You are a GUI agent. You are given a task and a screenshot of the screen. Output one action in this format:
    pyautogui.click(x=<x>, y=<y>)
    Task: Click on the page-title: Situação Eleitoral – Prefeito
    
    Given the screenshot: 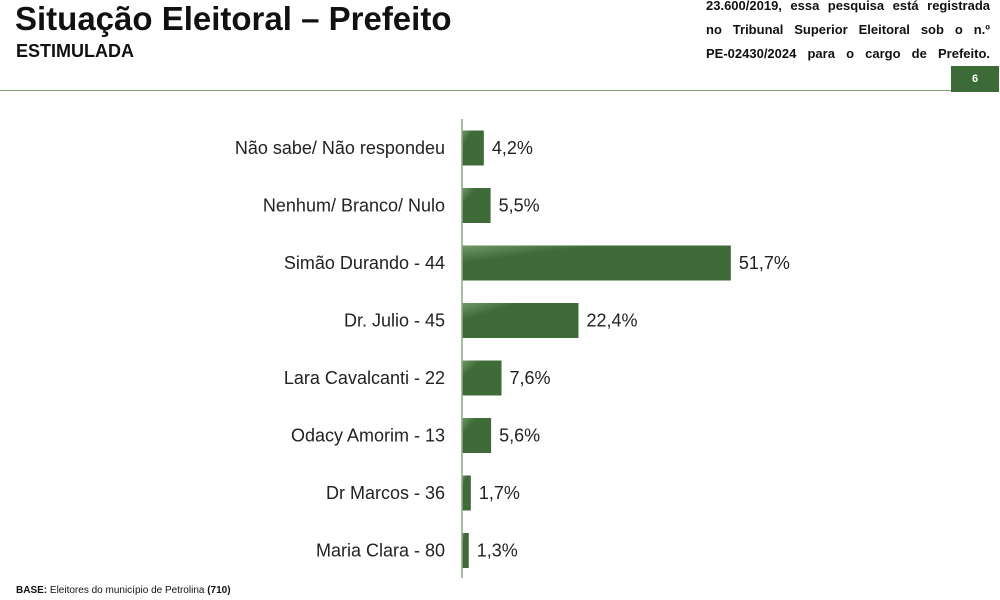 What is the action you would take?
    pyautogui.click(x=233, y=18)
    